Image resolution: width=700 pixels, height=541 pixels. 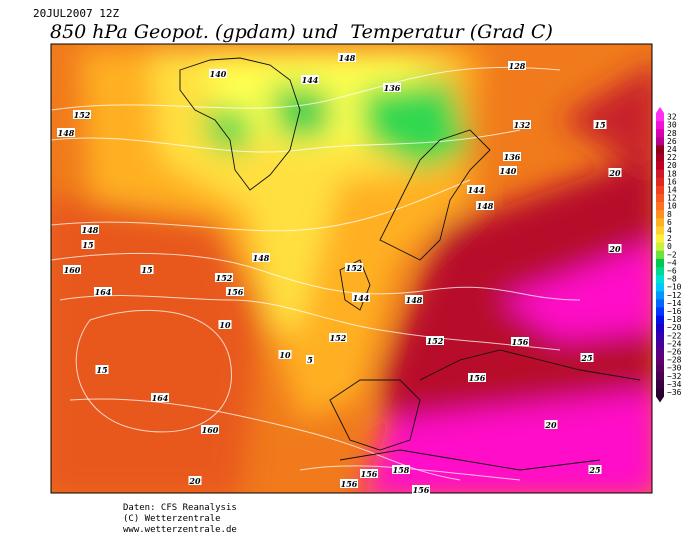 What do you see at coordinates (674, 368) in the screenshot?
I see `colorbar-label: −30` at bounding box center [674, 368].